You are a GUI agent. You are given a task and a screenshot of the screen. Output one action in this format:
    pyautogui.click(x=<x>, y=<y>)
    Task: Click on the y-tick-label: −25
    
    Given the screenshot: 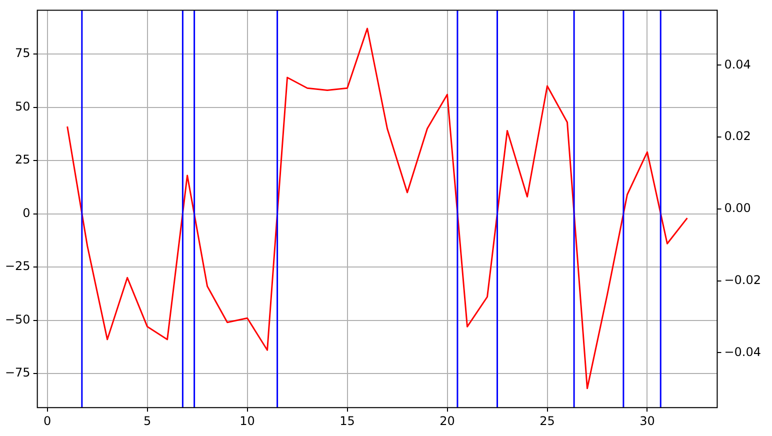 What is the action you would take?
    pyautogui.click(x=17, y=266)
    